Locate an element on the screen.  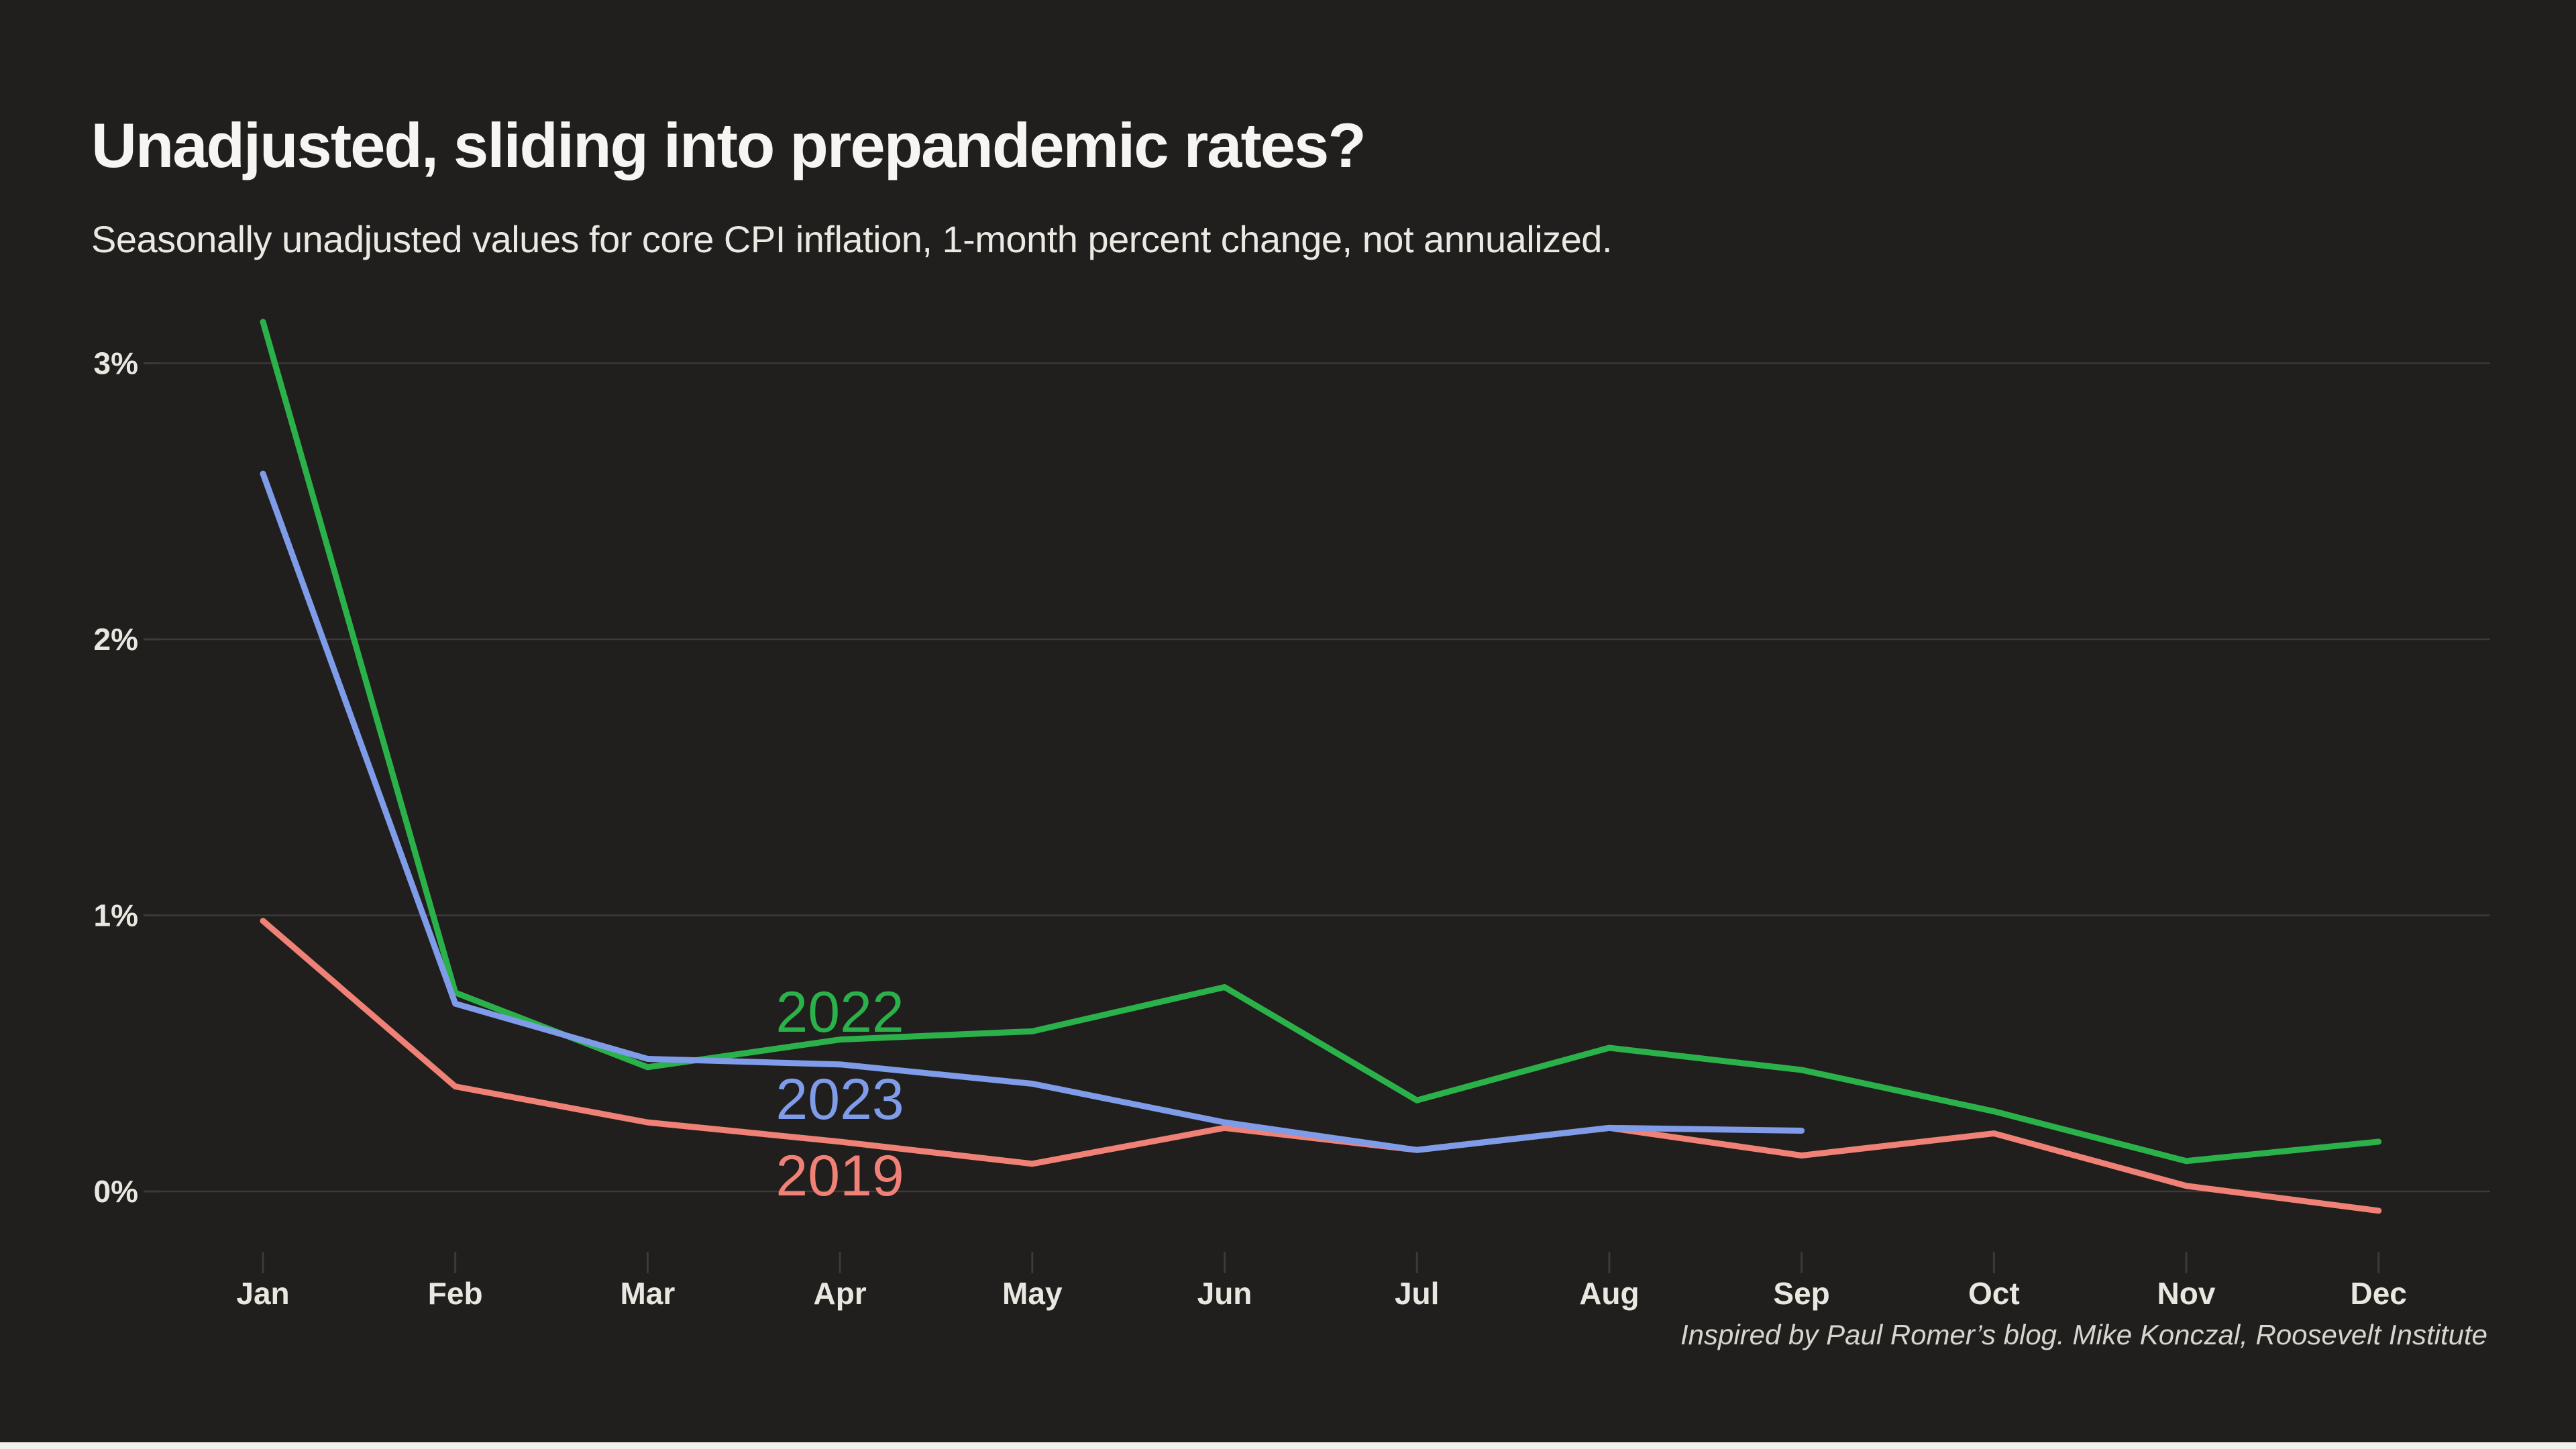
x-axis-label: May is located at coordinates (1032, 1293).